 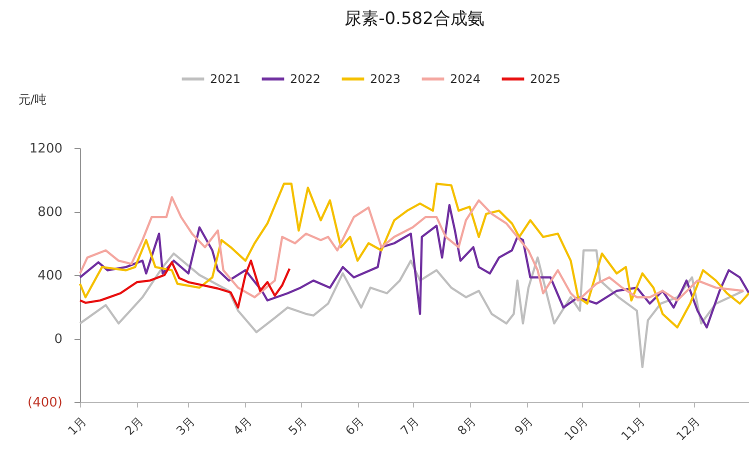 I want to click on y-tick-label: 1200, so click(x=45, y=149).